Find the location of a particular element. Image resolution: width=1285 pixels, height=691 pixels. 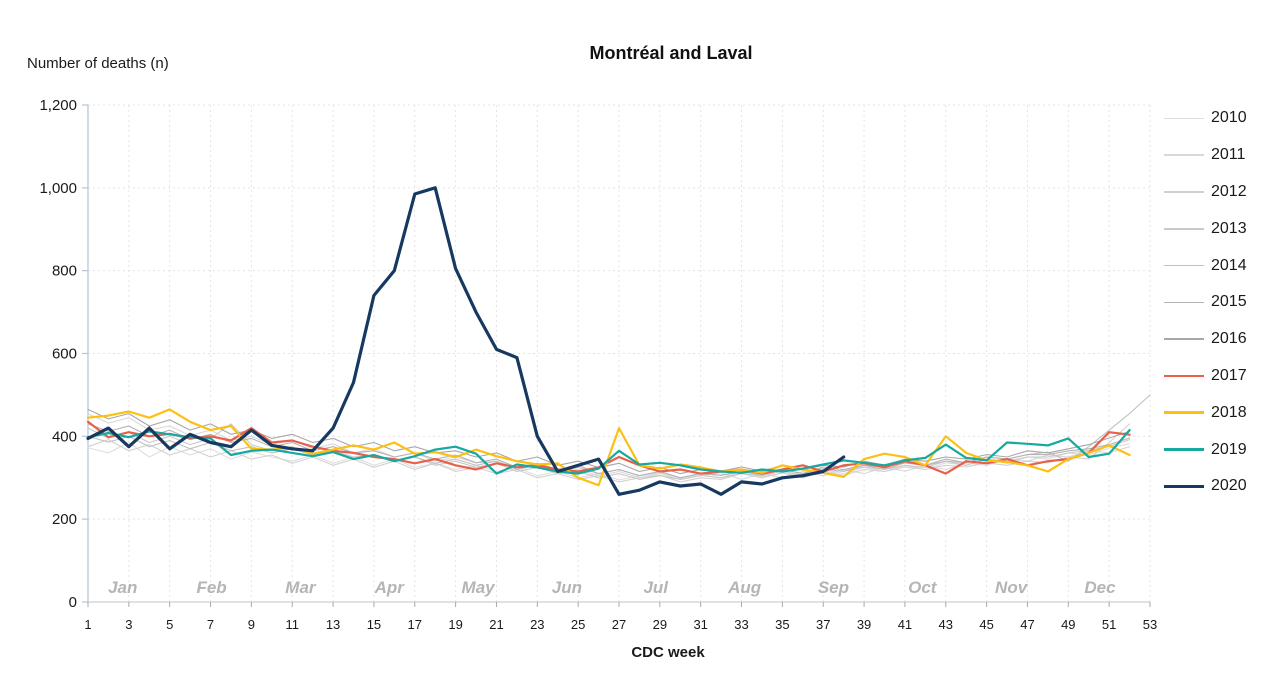

month-label: Jan is located at coordinates (122, 587).